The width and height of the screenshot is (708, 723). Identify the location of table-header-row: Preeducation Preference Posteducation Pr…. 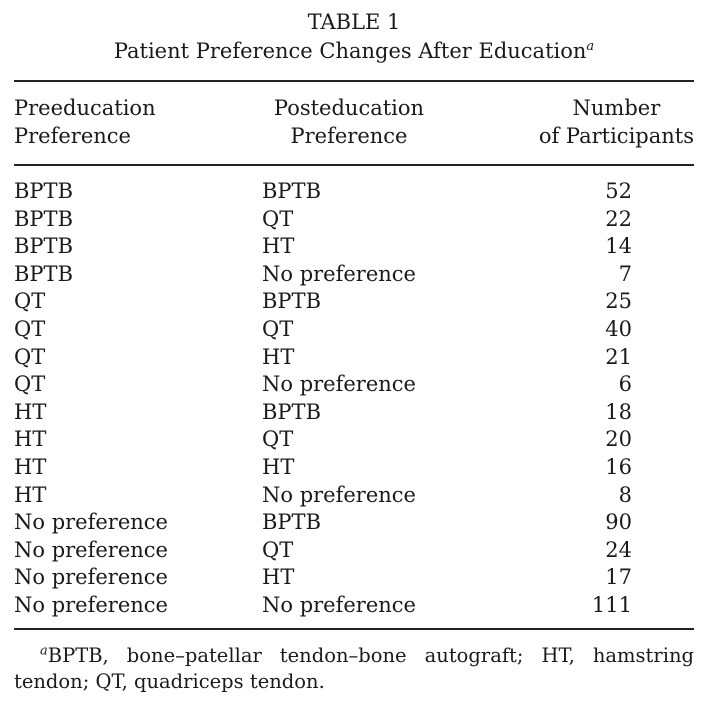
(354, 123).